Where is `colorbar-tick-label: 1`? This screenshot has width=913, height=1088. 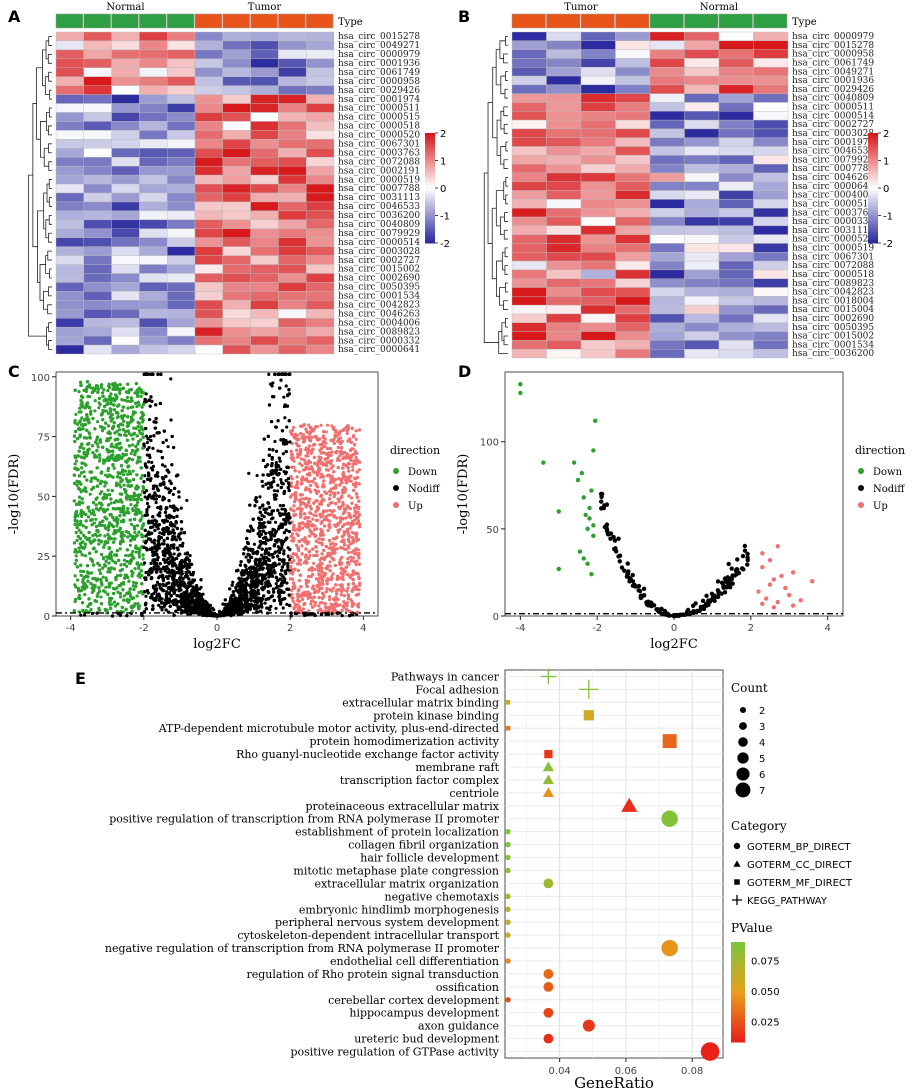
colorbar-tick-label: 1 is located at coordinates (886, 162).